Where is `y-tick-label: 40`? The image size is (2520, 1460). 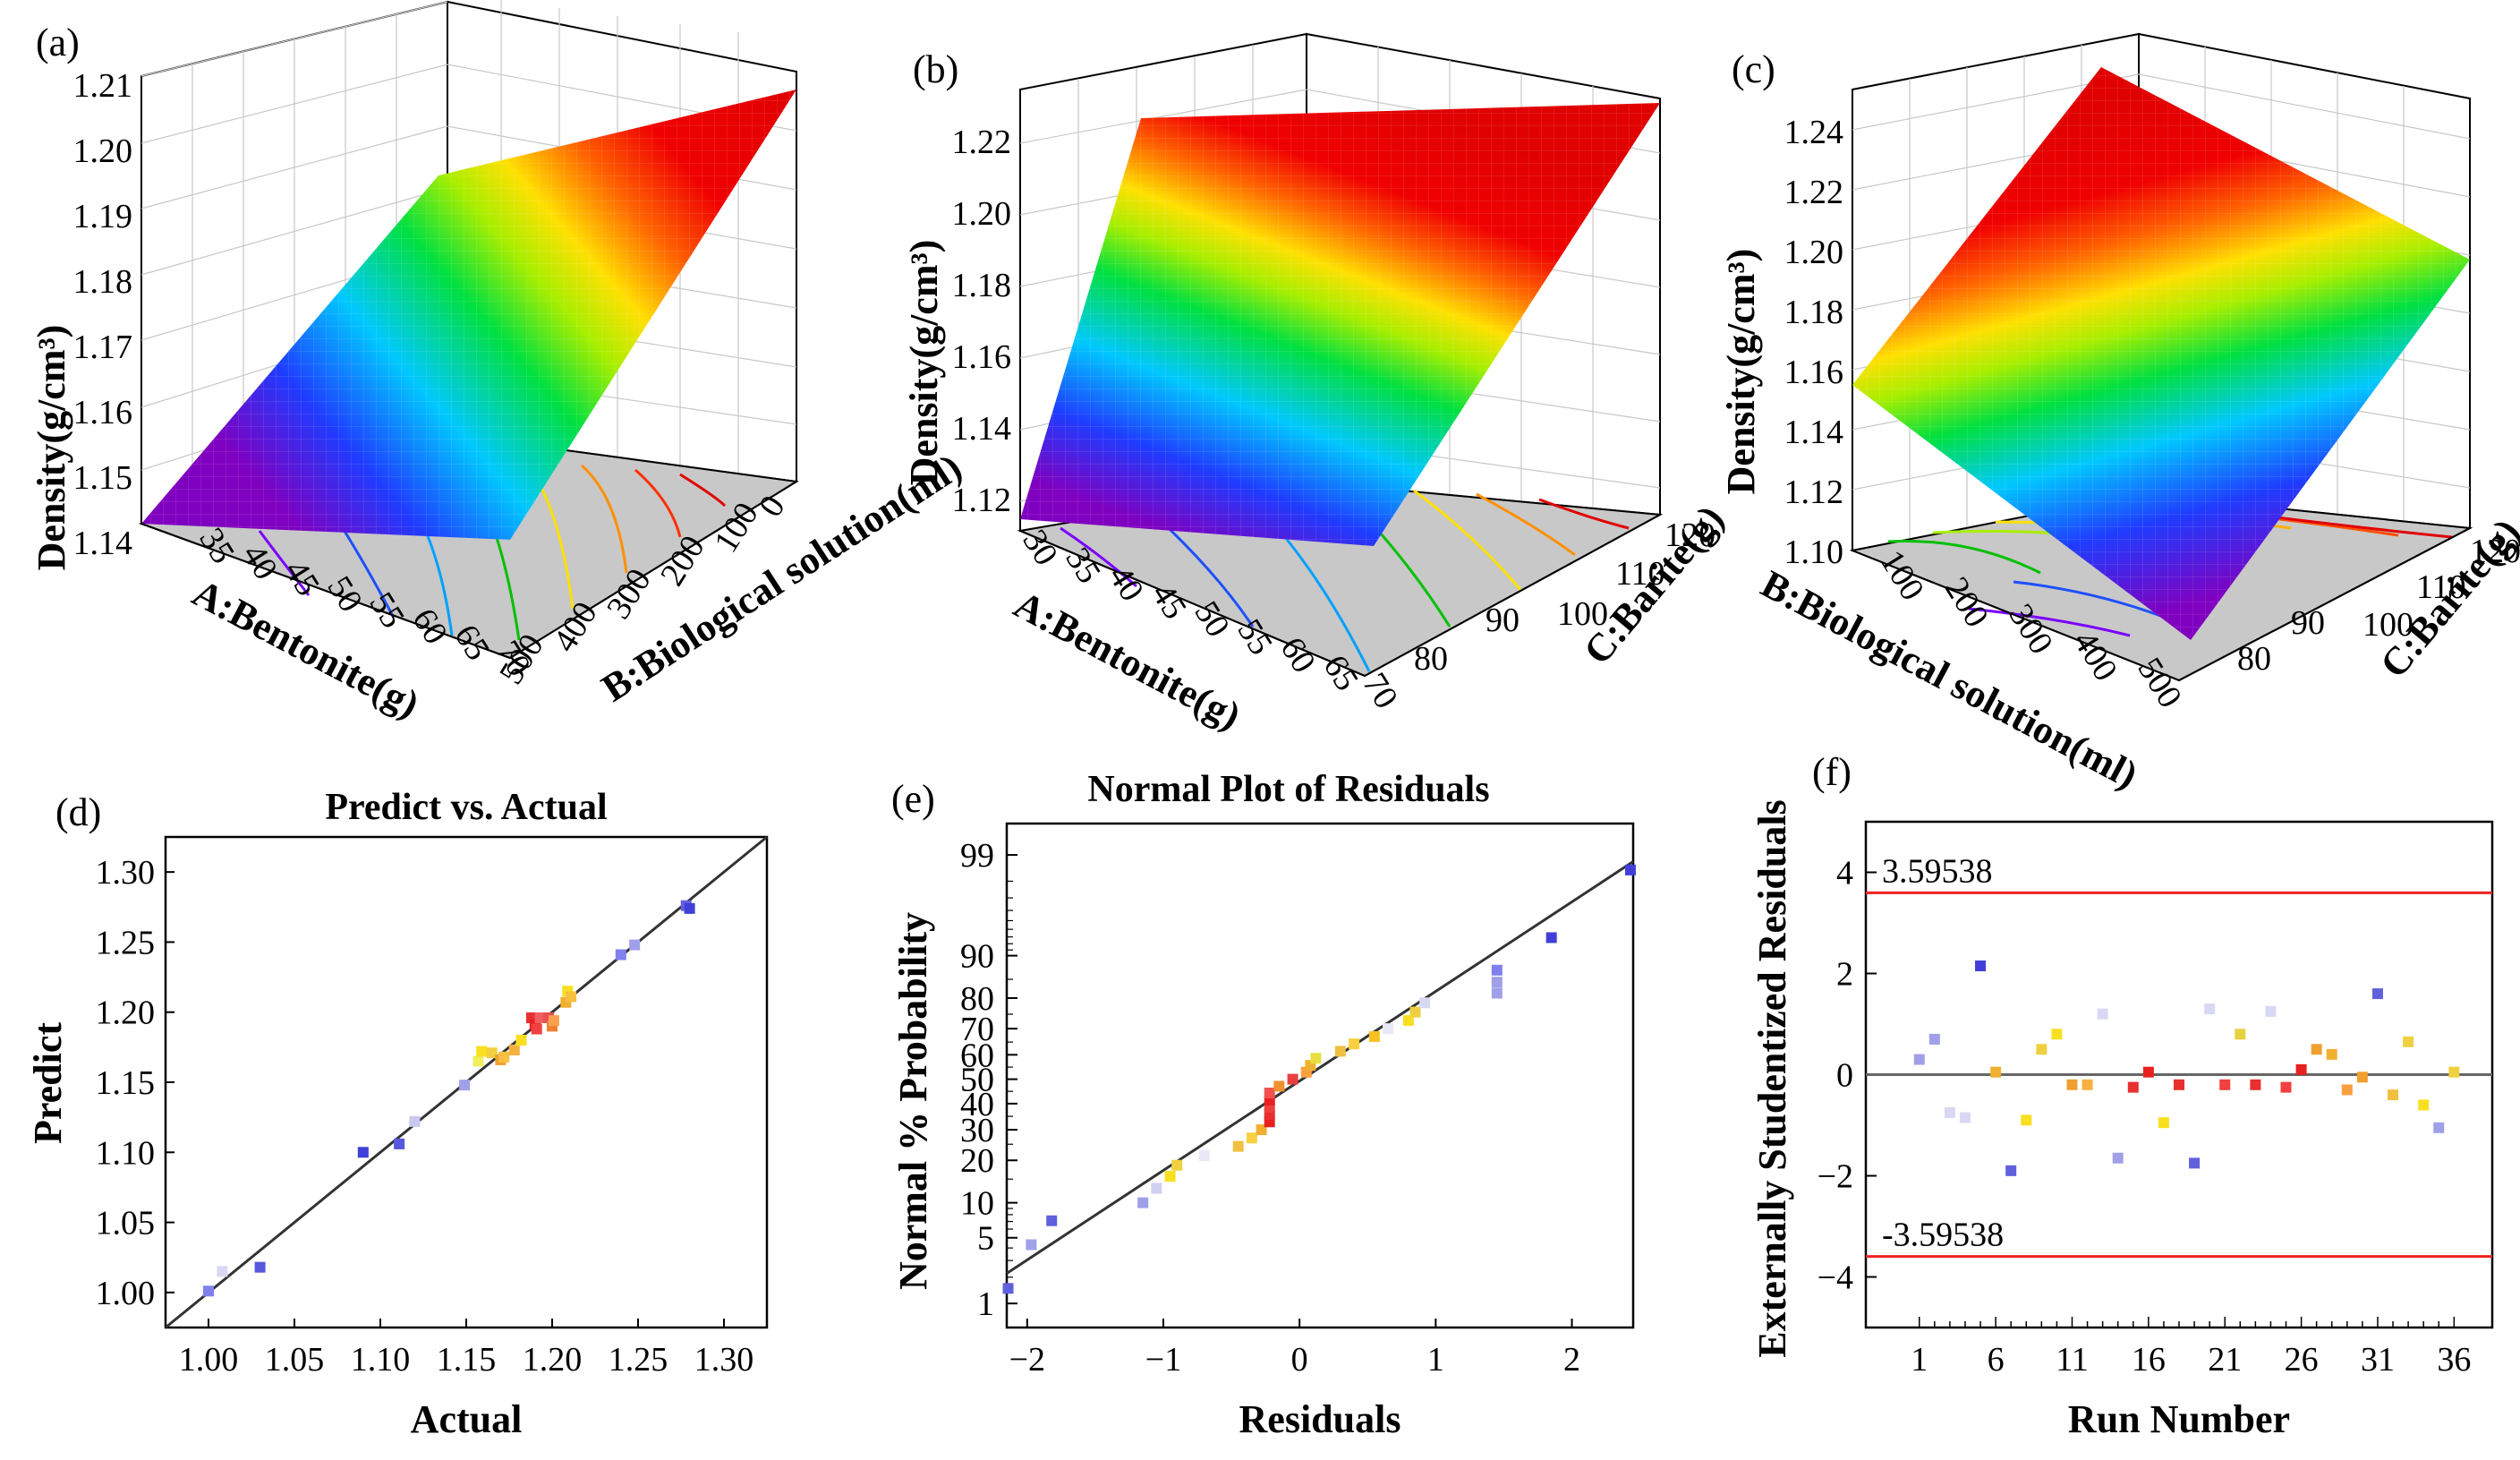 y-tick-label: 40 is located at coordinates (977, 1104).